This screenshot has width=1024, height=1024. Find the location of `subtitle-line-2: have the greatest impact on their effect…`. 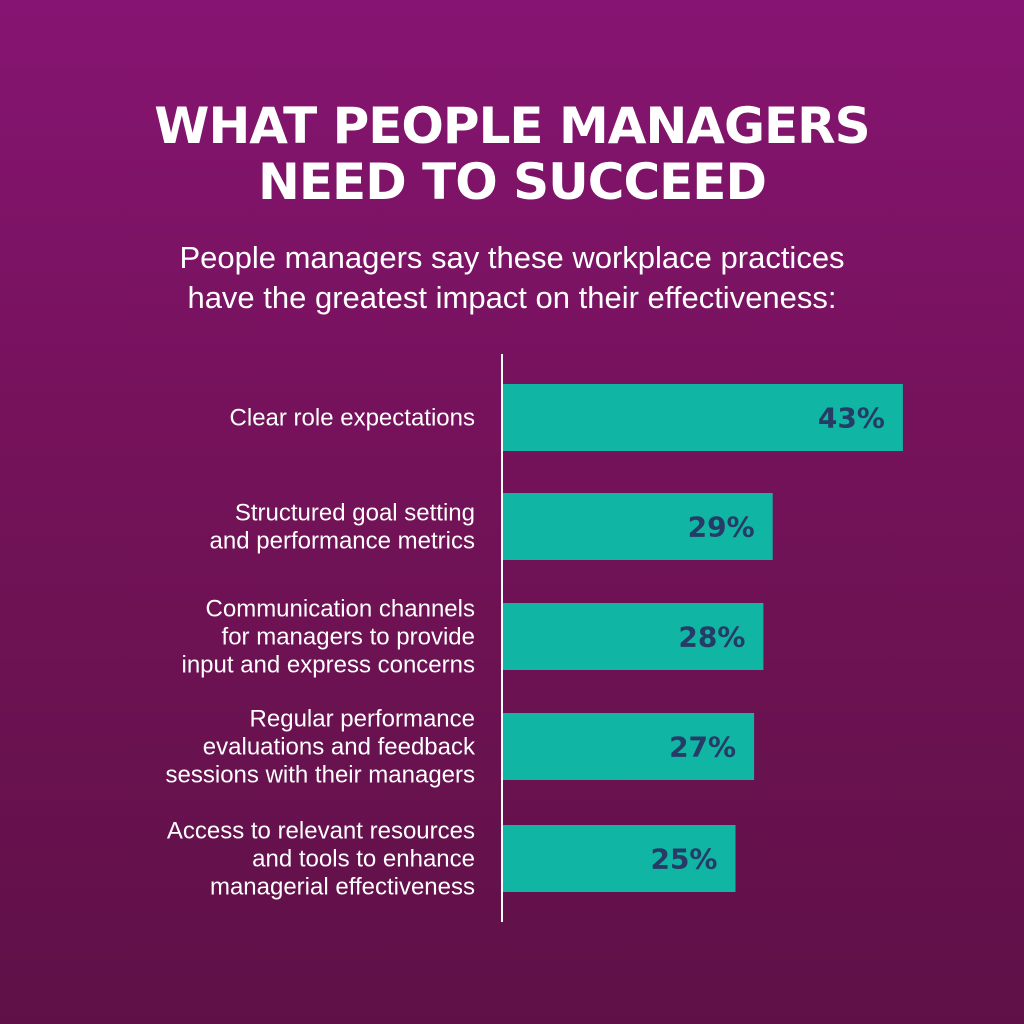

subtitle-line-2: have the greatest impact on their effect… is located at coordinates (512, 297).